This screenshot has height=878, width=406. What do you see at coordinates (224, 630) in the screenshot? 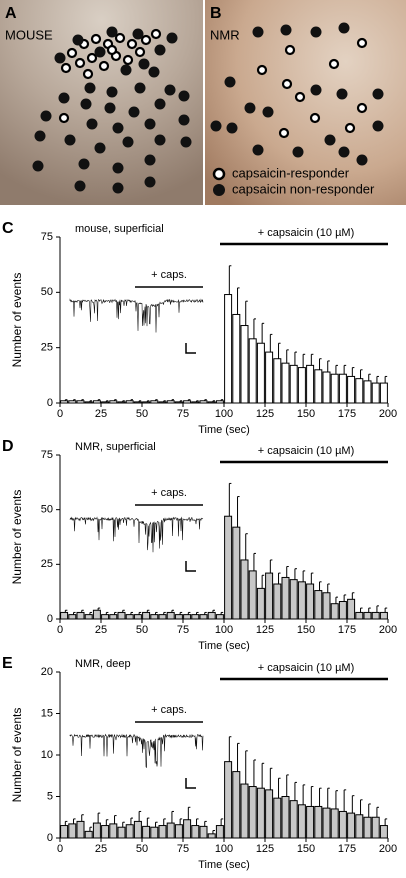
I see `x-tick-label: 100` at bounding box center [224, 630].